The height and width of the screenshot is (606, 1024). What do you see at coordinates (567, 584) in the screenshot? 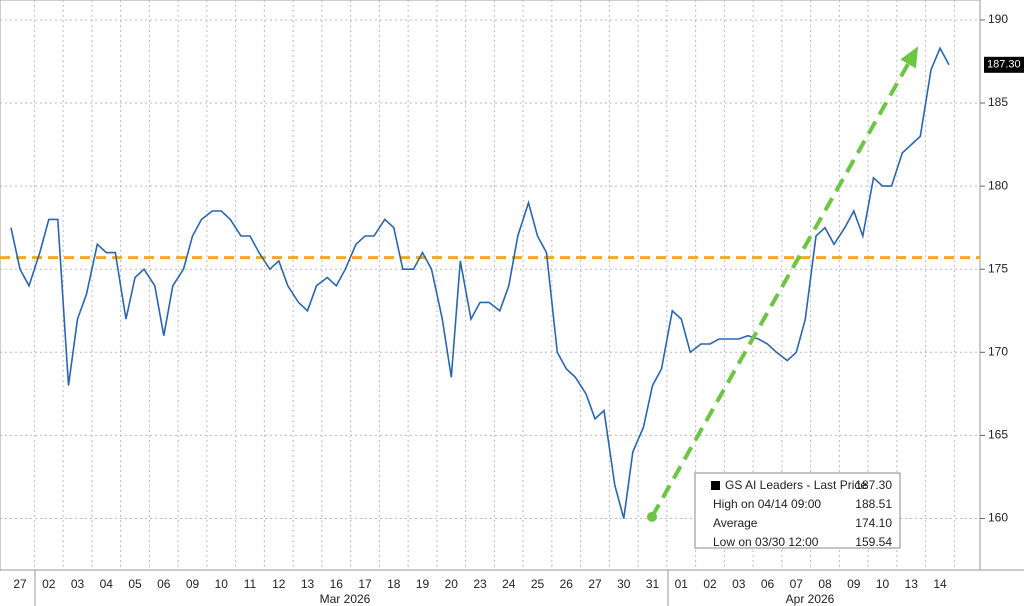
I see `x-tick-label: 26` at bounding box center [567, 584].